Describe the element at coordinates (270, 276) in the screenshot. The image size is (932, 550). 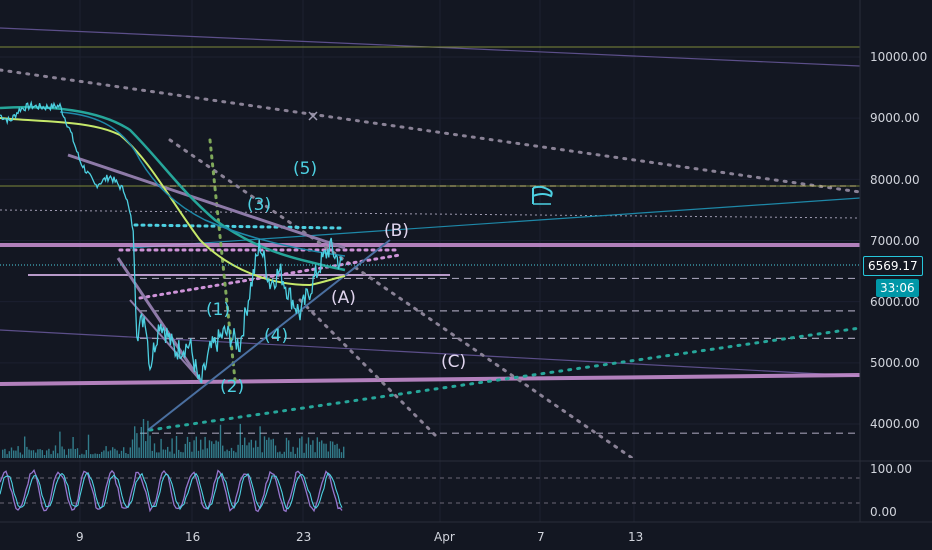
I see `dotted-lower-channel` at that location.